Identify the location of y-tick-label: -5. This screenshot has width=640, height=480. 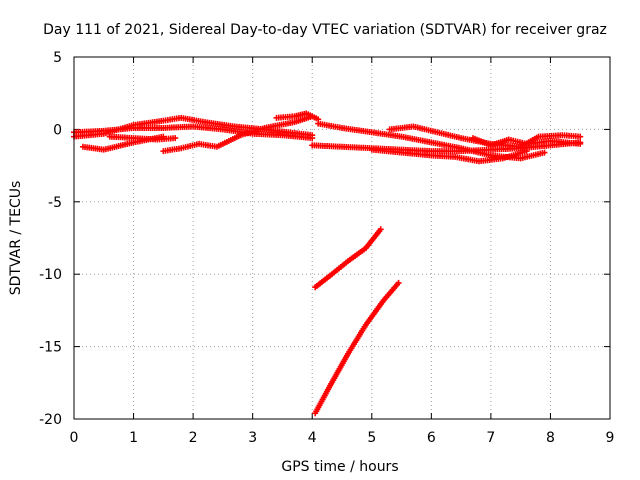
(55, 203).